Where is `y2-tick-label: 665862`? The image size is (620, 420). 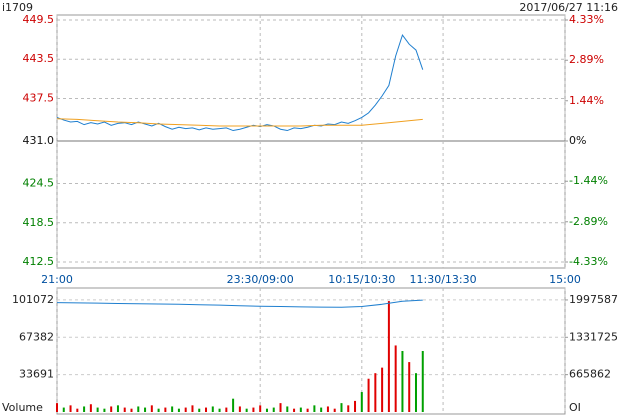
y2-tick-label: 665862 is located at coordinates (590, 374).